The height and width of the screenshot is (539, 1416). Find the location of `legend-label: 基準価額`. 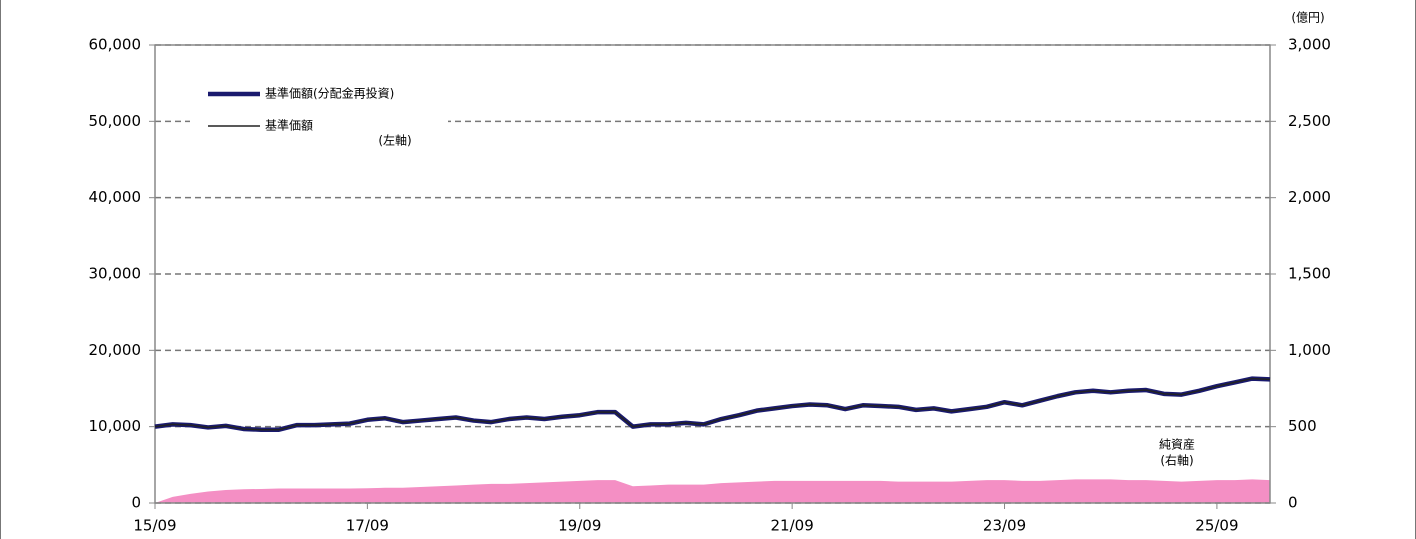

legend-label: 基準価額 is located at coordinates (289, 125).